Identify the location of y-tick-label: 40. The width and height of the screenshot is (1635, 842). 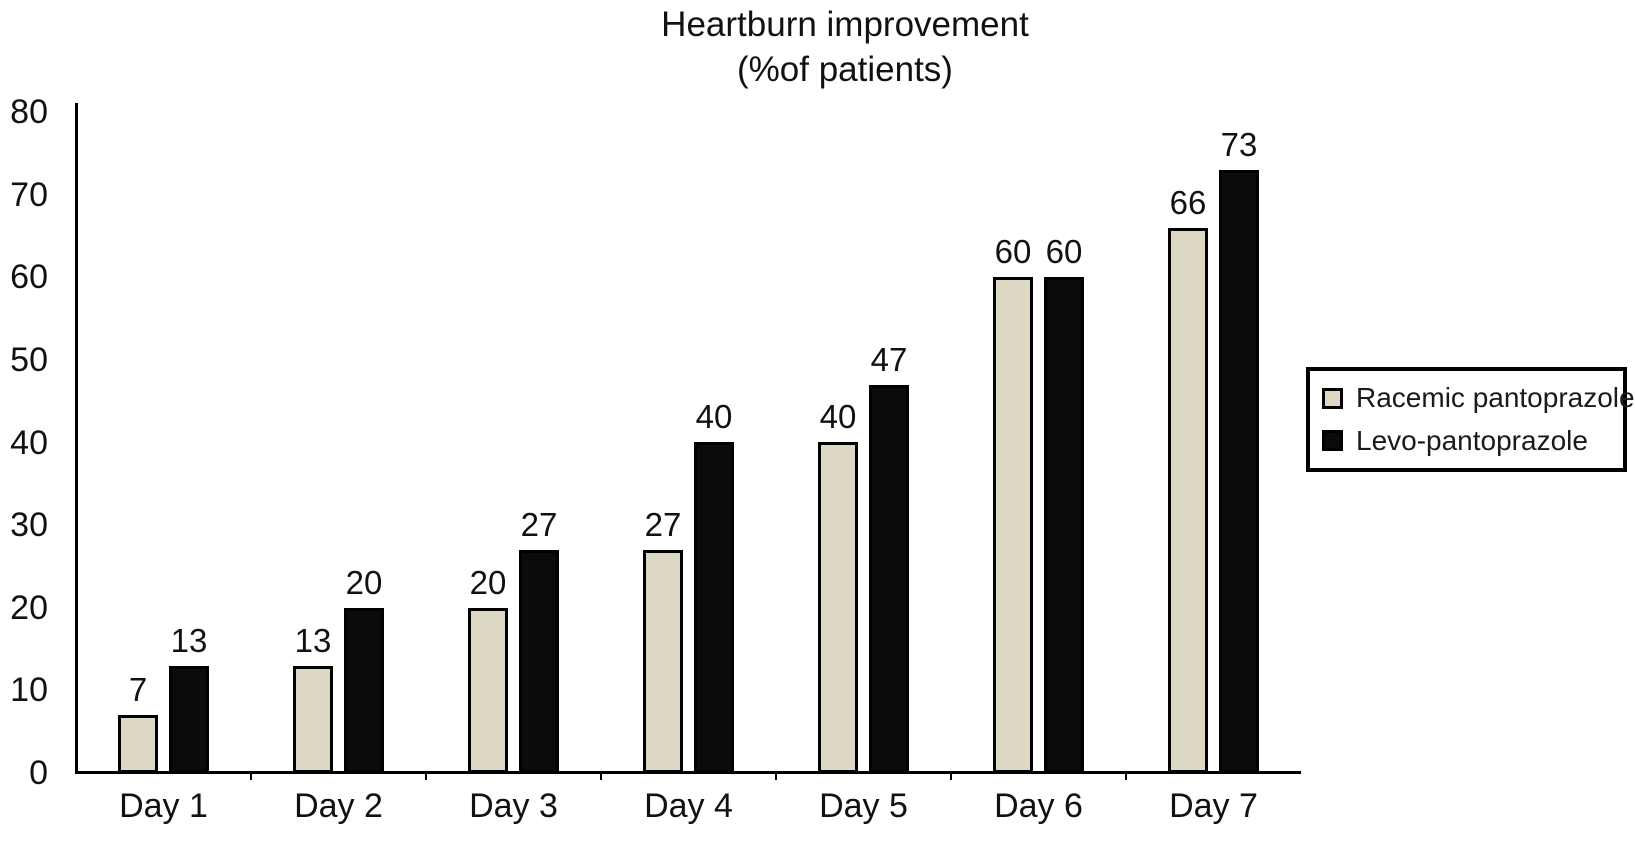
(29, 443).